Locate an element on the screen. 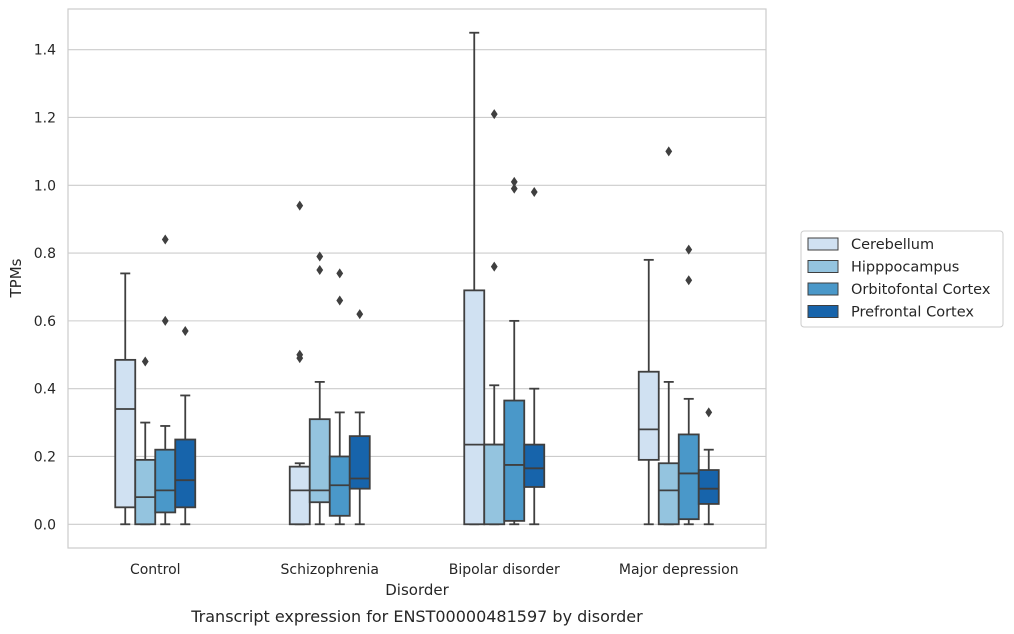 This screenshot has width=1014, height=634. y-tick-label: 1.4 is located at coordinates (45, 51).